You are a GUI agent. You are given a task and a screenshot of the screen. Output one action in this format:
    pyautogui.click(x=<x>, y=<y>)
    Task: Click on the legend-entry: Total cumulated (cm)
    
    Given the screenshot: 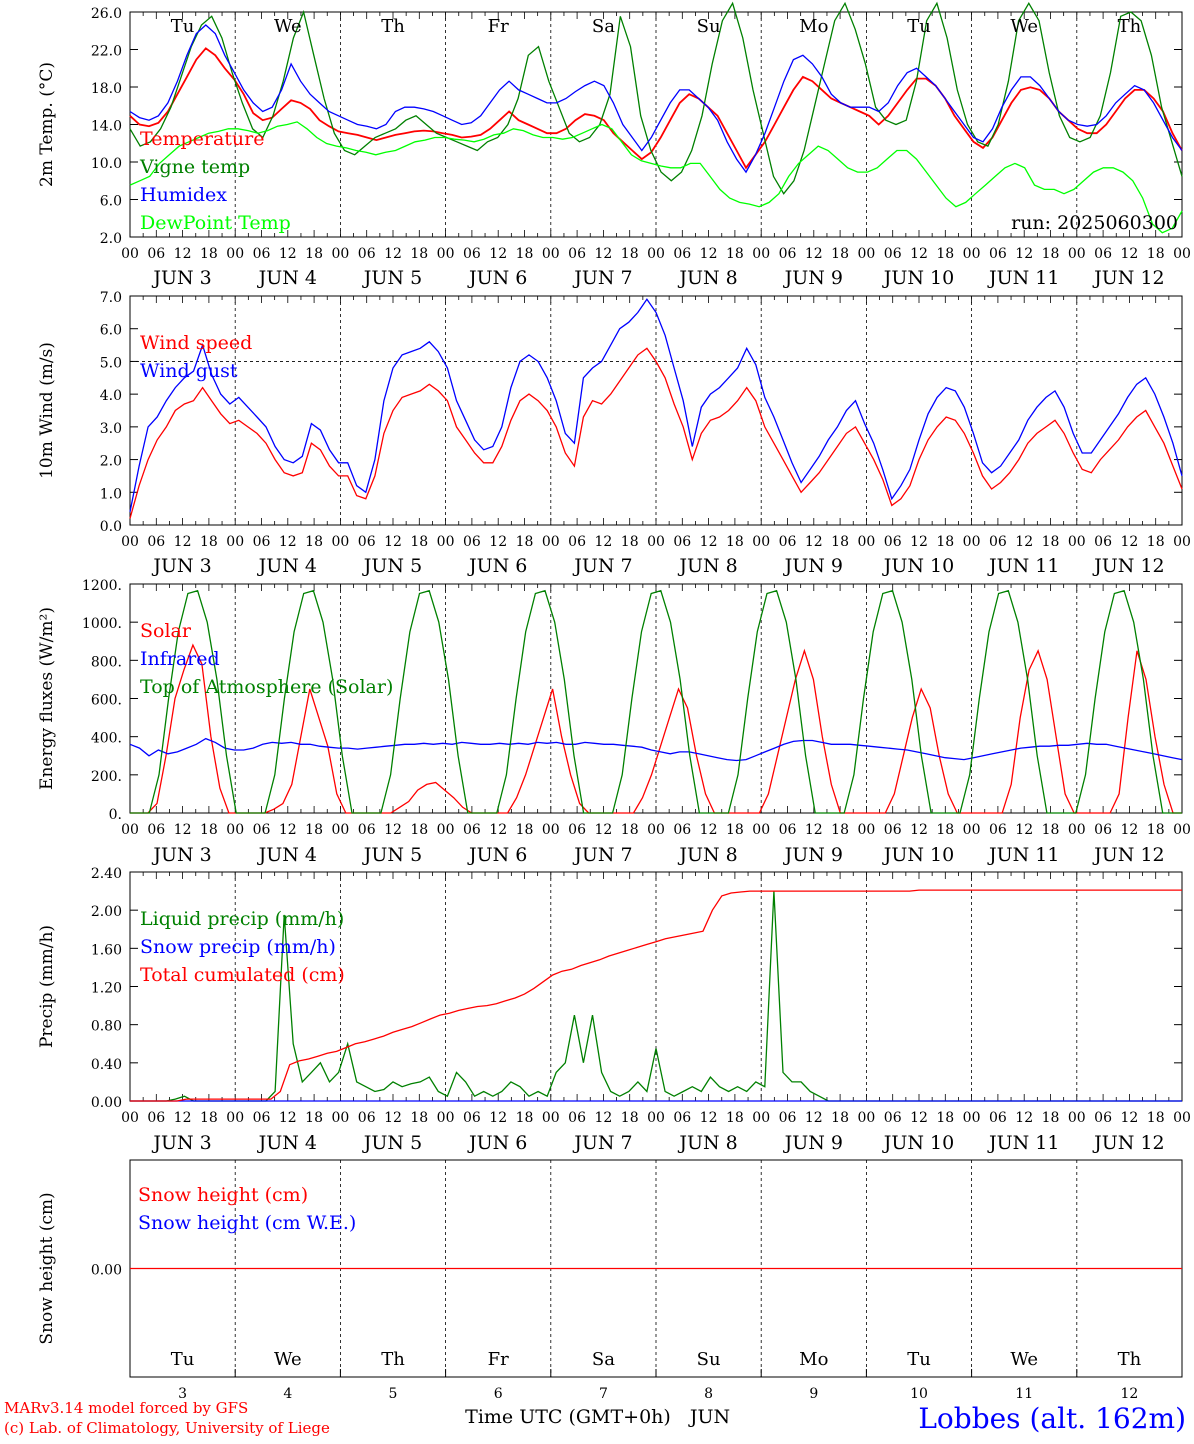 What is the action you would take?
    pyautogui.click(x=242, y=975)
    